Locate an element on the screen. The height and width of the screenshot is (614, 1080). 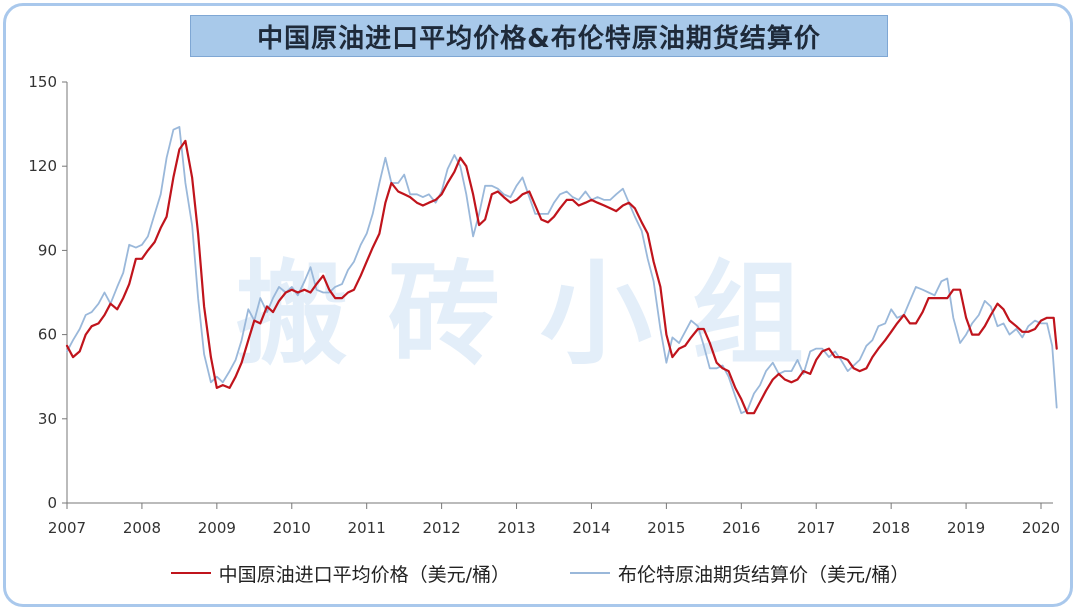
y-tick-label: 120 is located at coordinates (42, 166).